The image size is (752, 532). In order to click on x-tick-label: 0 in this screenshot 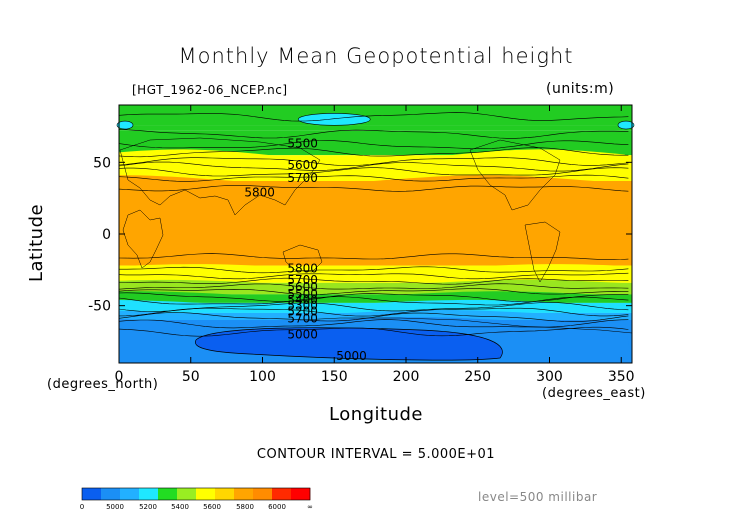, I will do `click(119, 377)`.